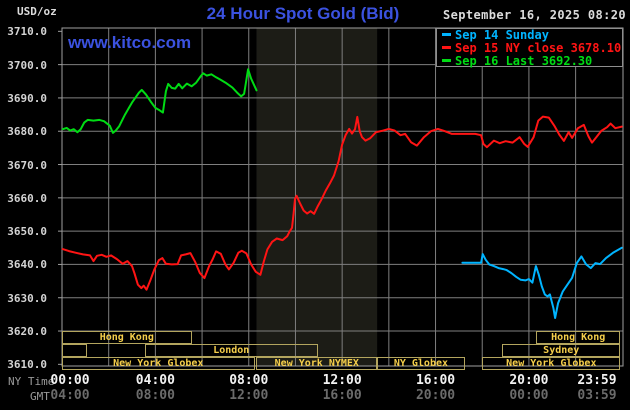 The height and width of the screenshot is (410, 630). Describe the element at coordinates (303, 13) in the screenshot. I see `chart-title: 24 Hour Spot Gold (Bid)` at that location.